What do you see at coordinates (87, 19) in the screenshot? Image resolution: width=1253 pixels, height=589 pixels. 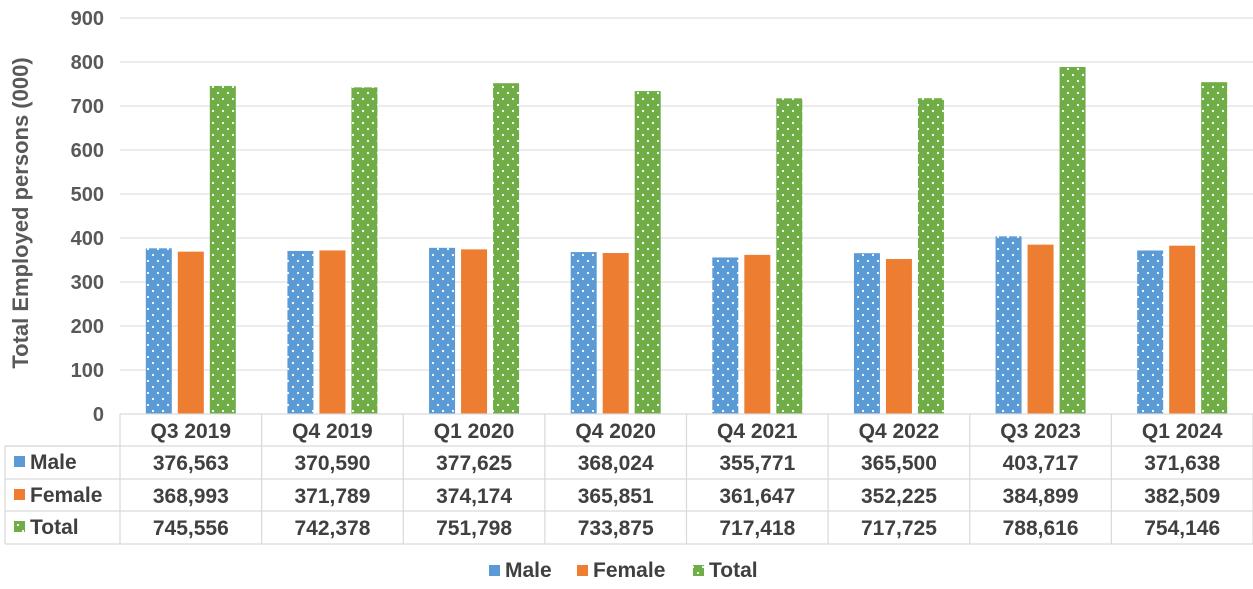 I see `y-tick-label: 900` at bounding box center [87, 19].